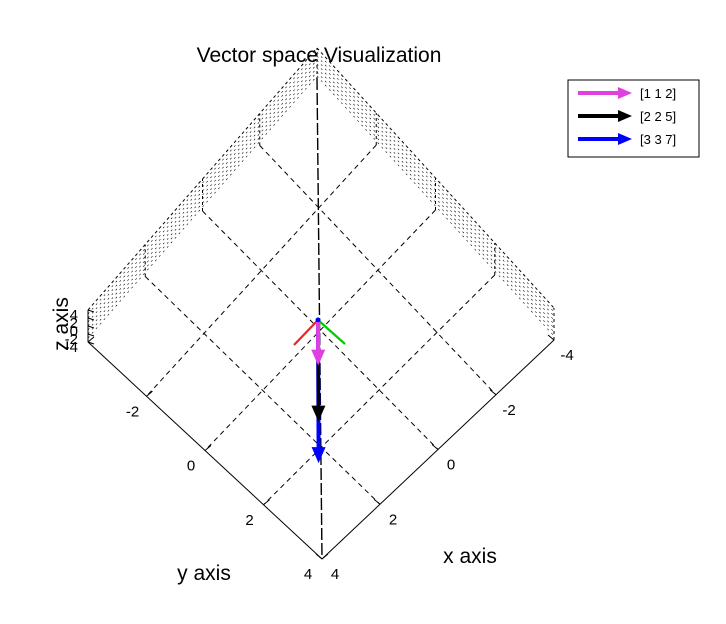 The height and width of the screenshot is (624, 726). I want to click on z-tick-label: 4, so click(74, 315).